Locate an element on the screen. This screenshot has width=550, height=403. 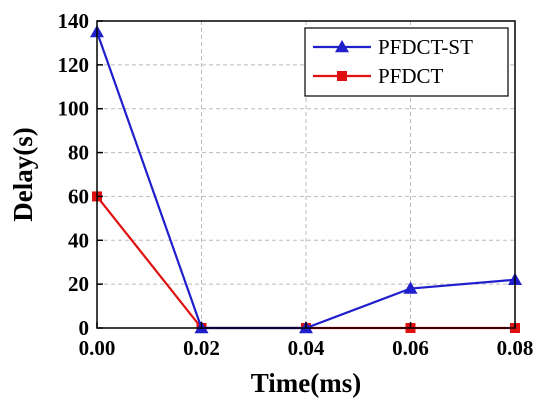
x-tick-label: 0.04 is located at coordinates (306, 348).